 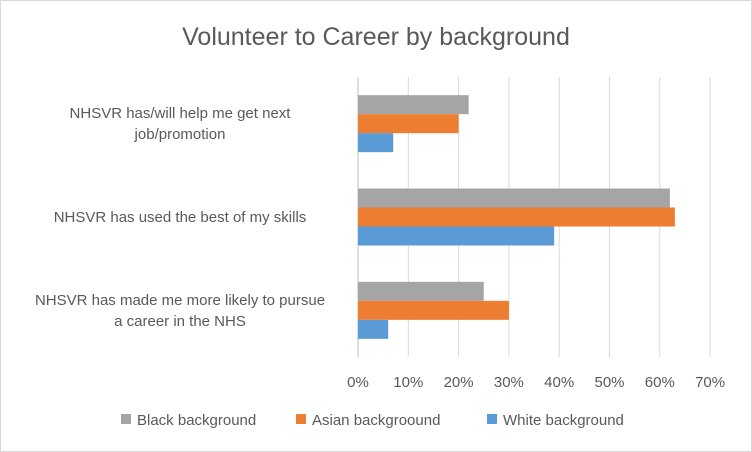 I want to click on category-label-line: a career in the NHS, so click(x=180, y=321).